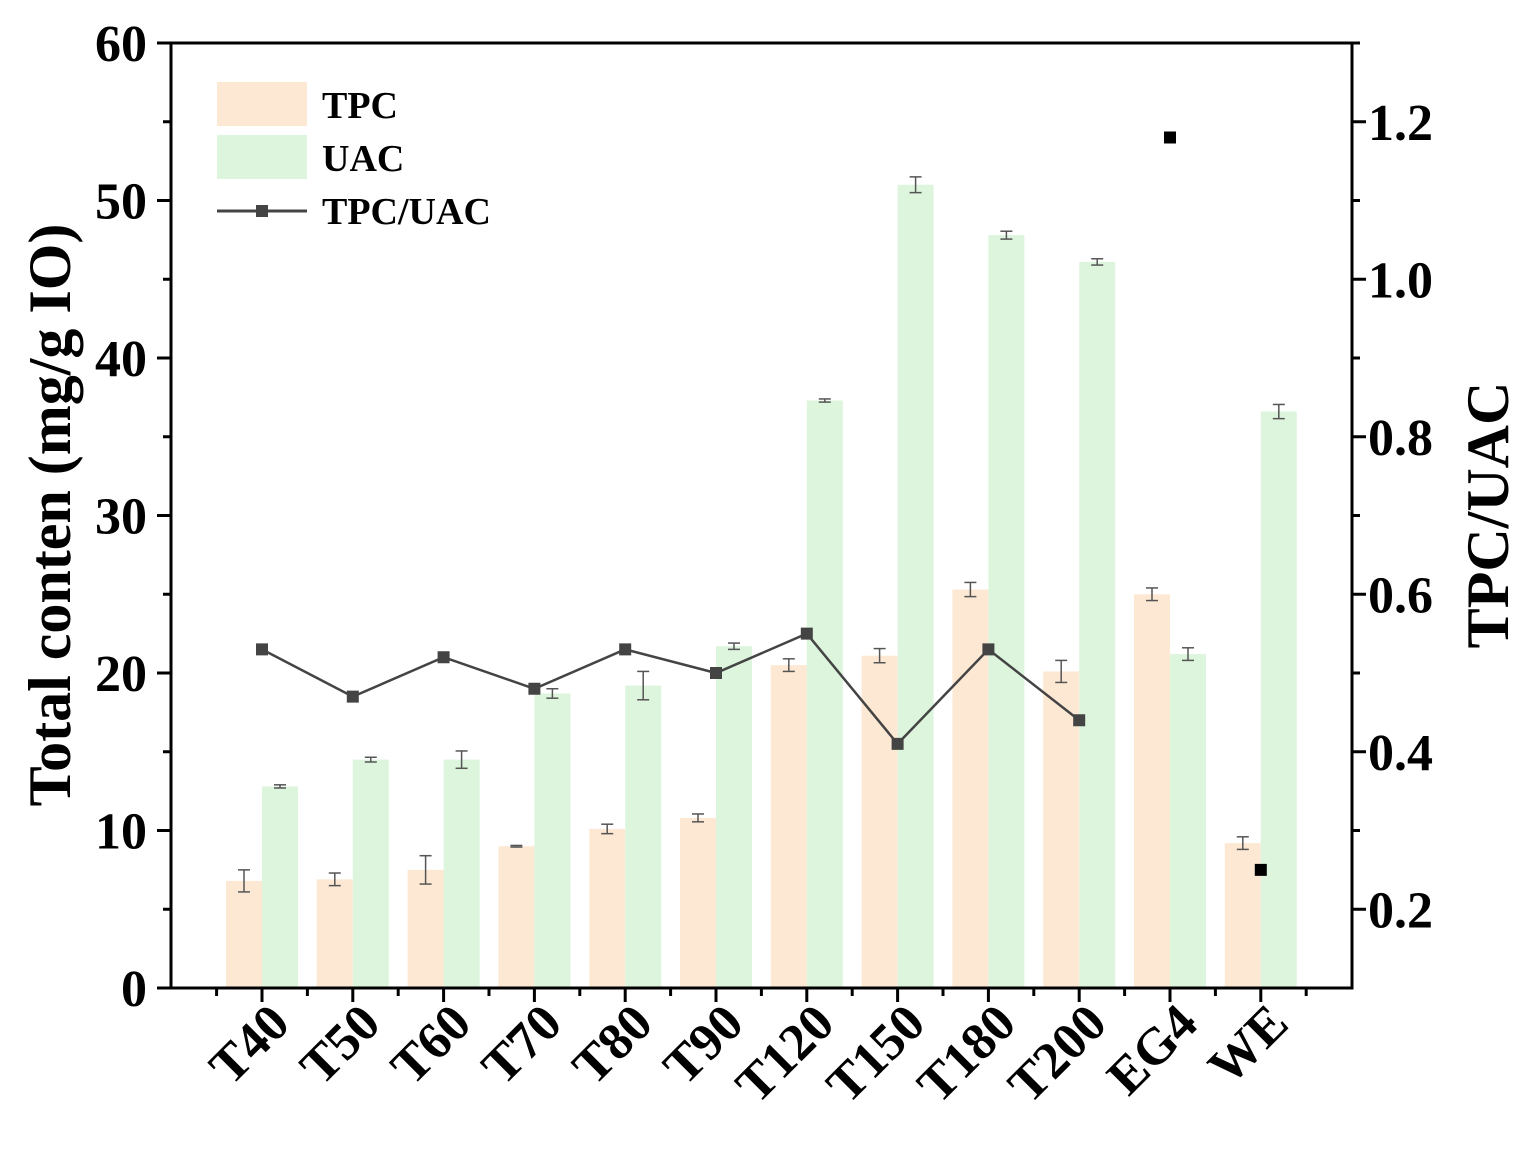 This screenshot has height=1153, width=1529. What do you see at coordinates (1152, 791) in the screenshot?
I see `bar-tpc-eg4` at bounding box center [1152, 791].